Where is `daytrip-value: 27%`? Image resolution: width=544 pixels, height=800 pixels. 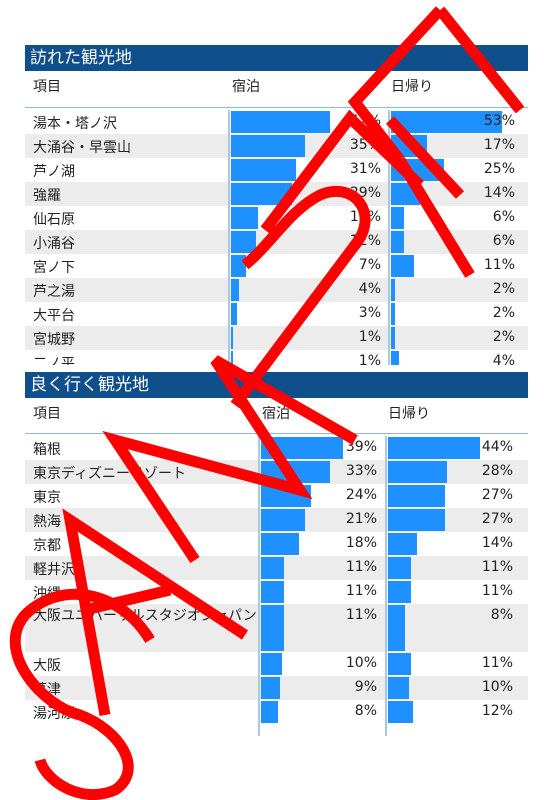 daytrip-value: 27% is located at coordinates (497, 519).